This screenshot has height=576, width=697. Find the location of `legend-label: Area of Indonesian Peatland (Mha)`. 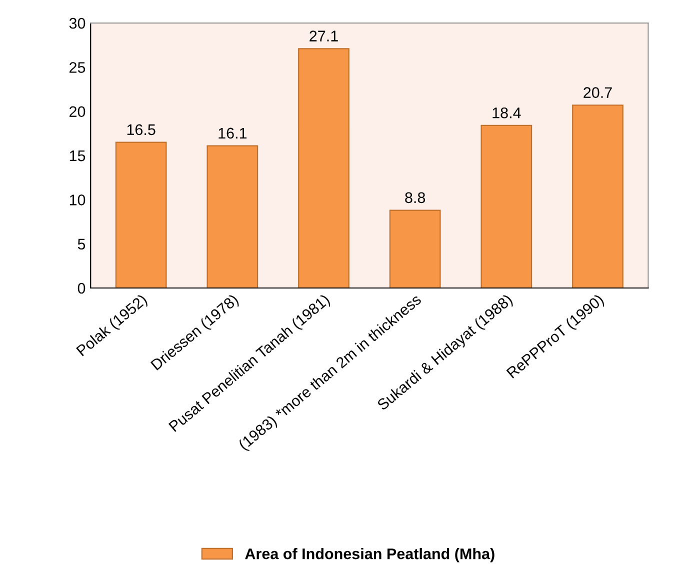

legend-label: Area of Indonesian Peatland (Mha) is located at coordinates (369, 555).